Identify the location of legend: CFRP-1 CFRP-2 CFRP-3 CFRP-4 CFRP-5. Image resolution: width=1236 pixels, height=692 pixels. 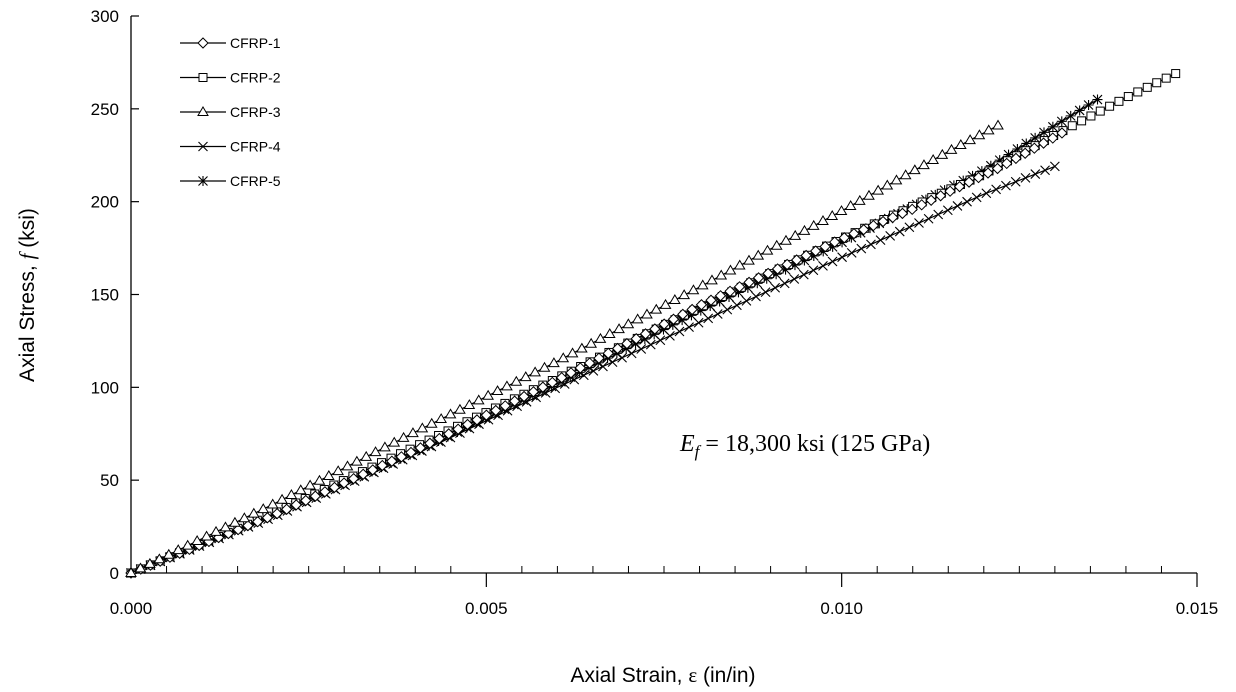
(230, 112).